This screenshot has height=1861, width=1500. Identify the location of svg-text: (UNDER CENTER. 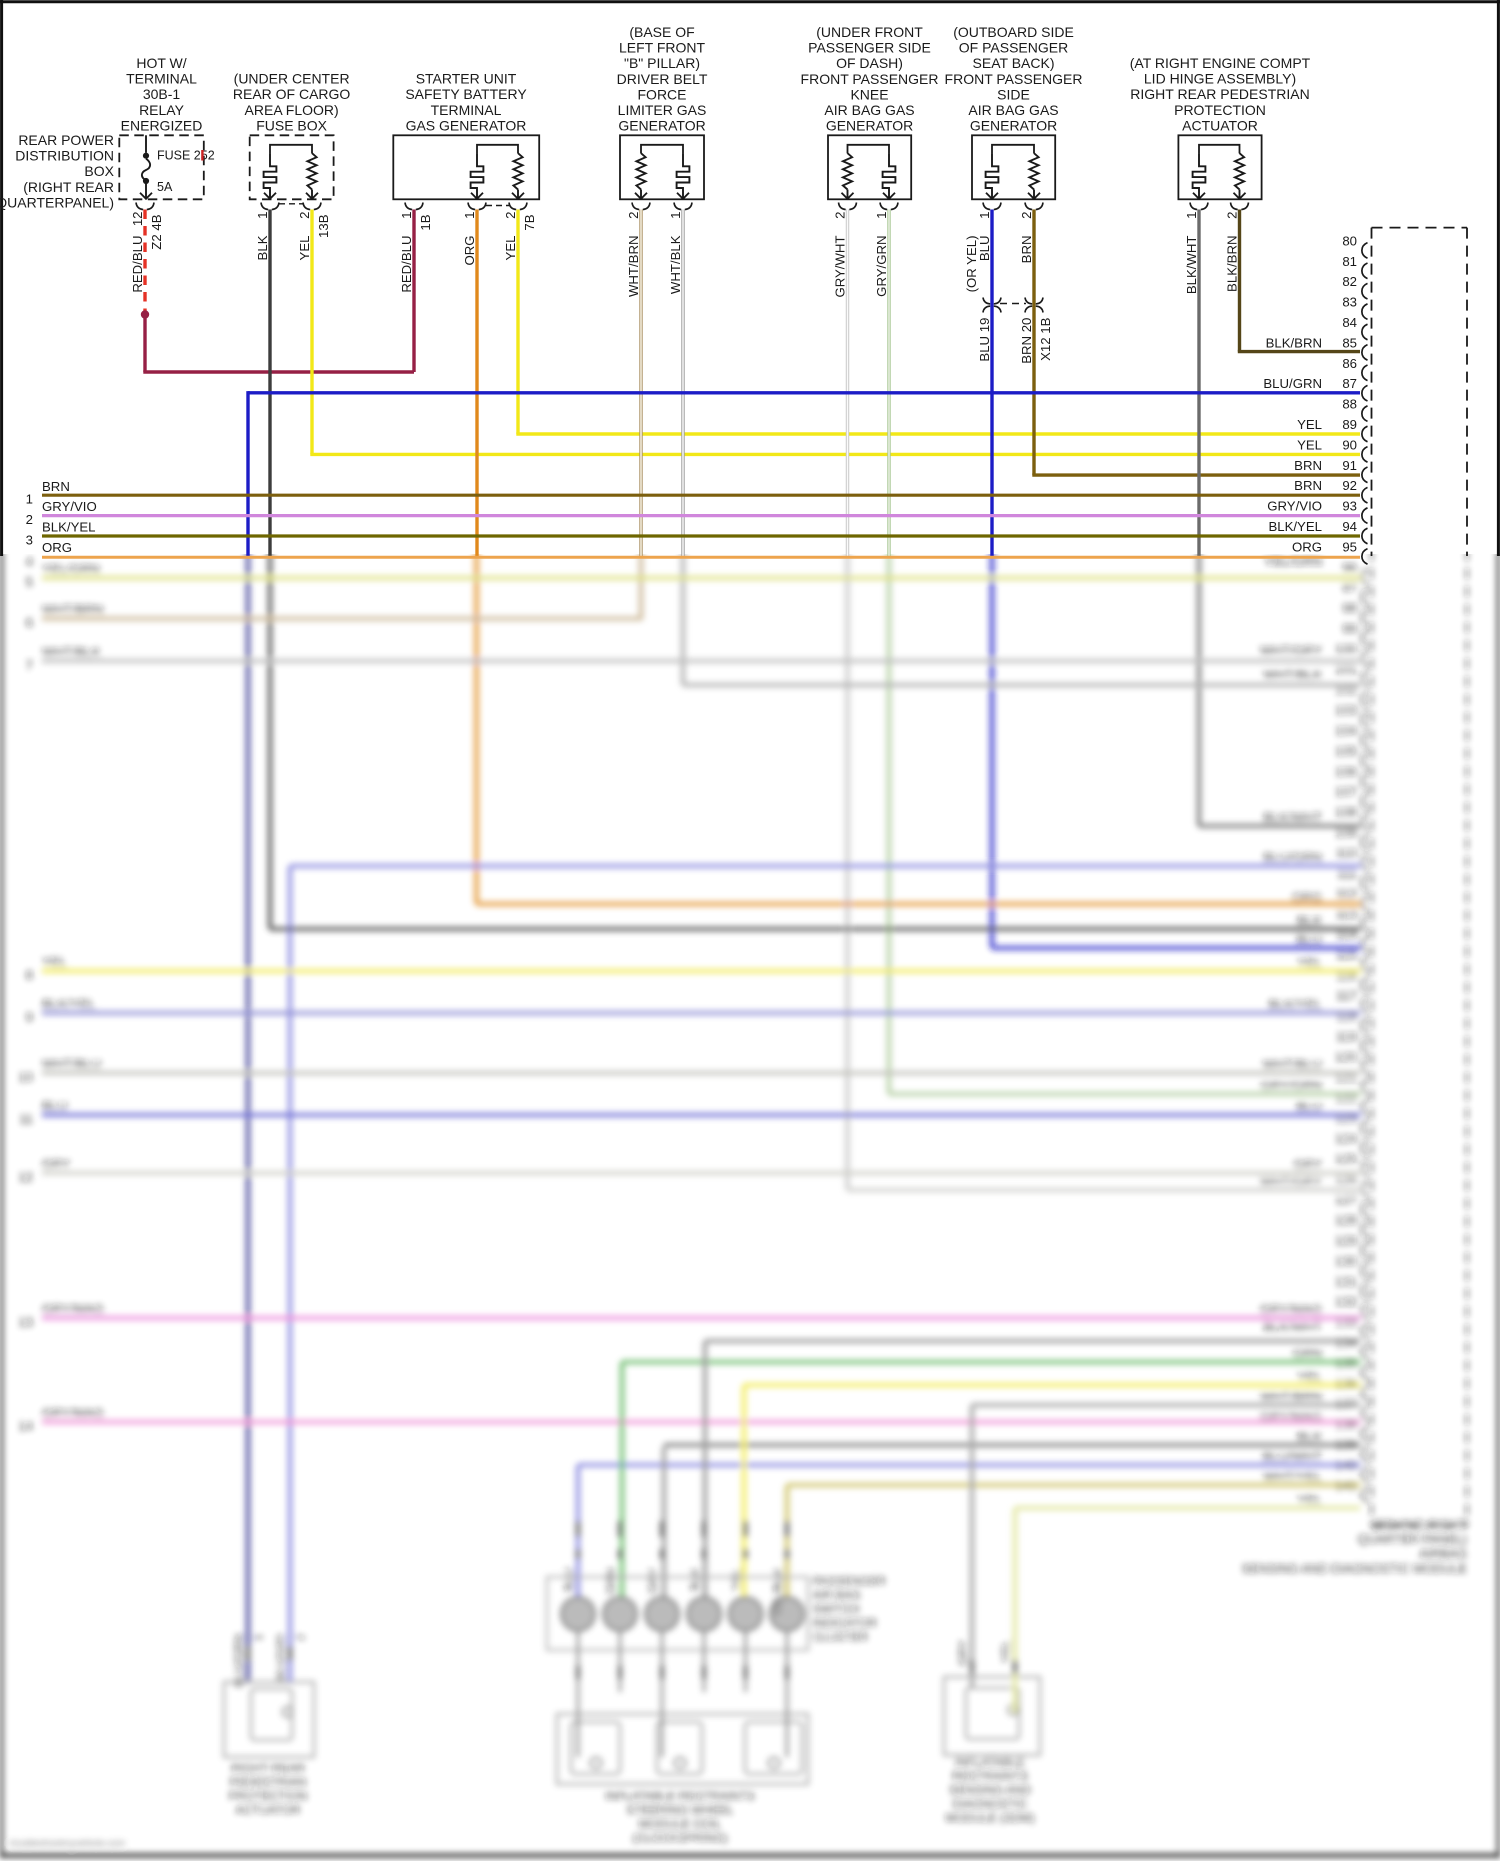
(292, 79).